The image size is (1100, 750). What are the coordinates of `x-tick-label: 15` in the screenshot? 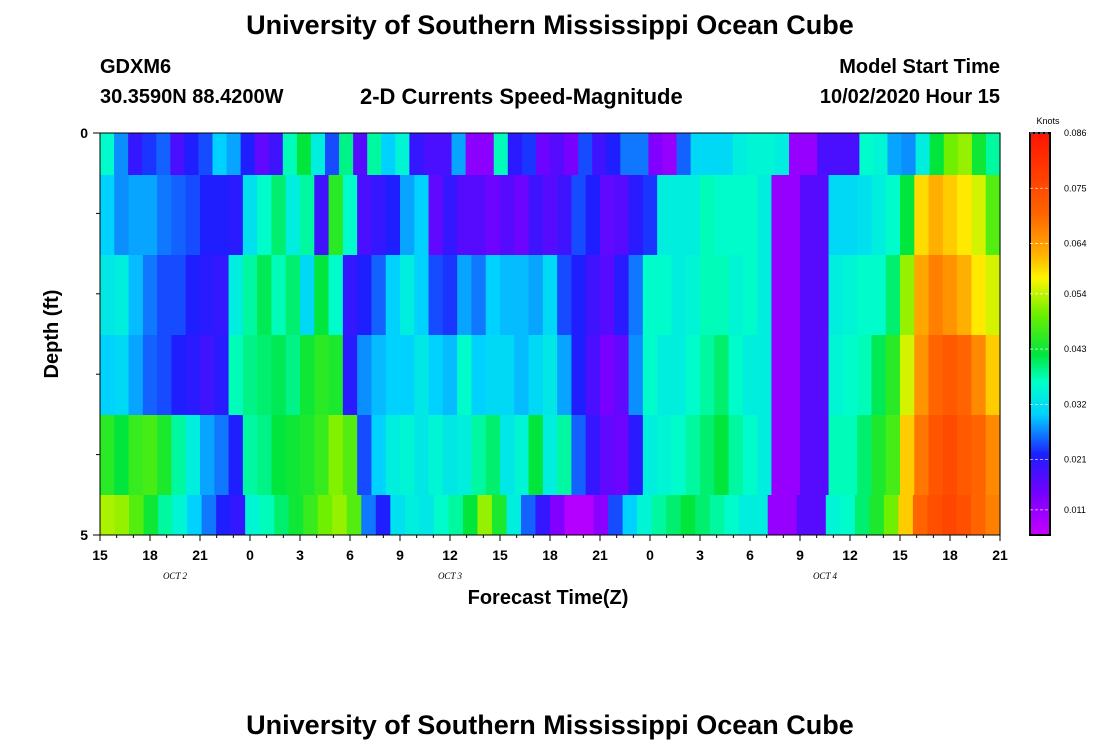 It's located at (500, 555).